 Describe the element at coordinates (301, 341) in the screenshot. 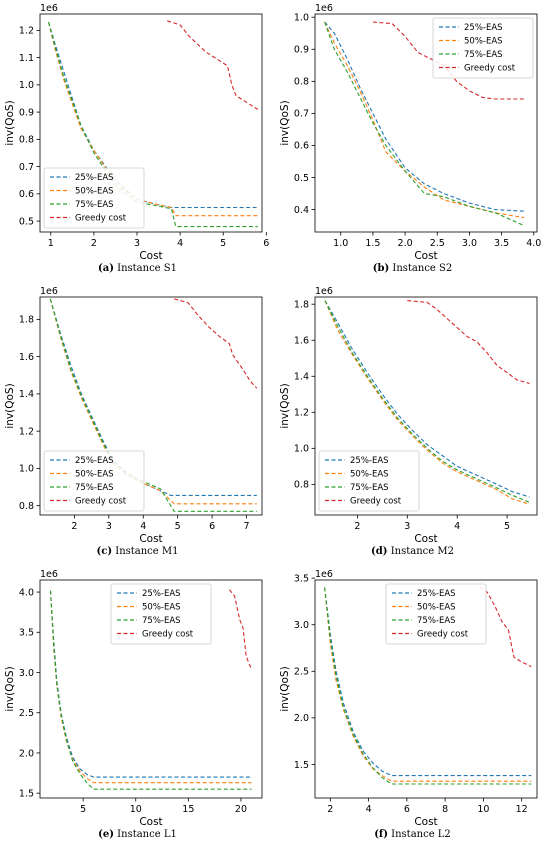

I see `y-tick-label: 1.6` at that location.